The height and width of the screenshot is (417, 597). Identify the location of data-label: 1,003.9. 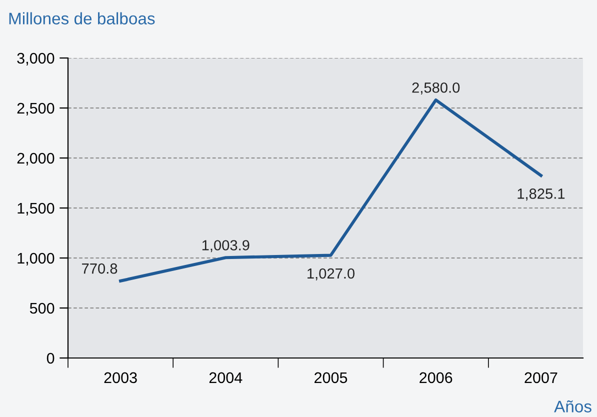
(226, 246).